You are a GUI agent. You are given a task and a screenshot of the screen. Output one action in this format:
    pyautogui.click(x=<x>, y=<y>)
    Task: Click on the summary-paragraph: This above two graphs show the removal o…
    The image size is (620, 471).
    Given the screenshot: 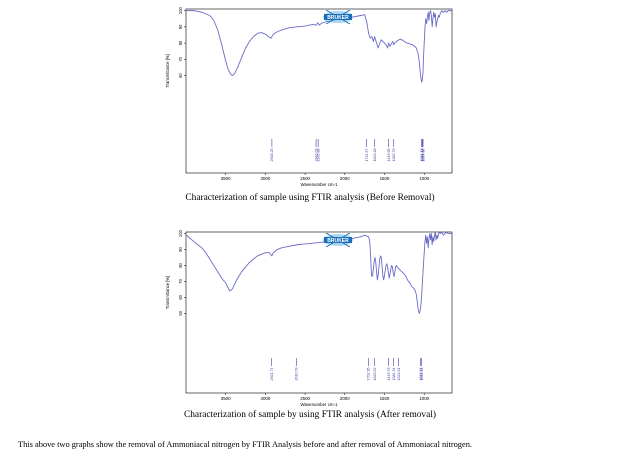 What is the action you would take?
    pyautogui.click(x=245, y=444)
    